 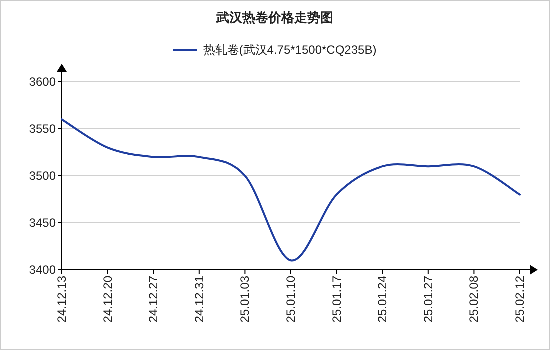 I want to click on x-tick-label: 25.01.03, so click(x=245, y=299).